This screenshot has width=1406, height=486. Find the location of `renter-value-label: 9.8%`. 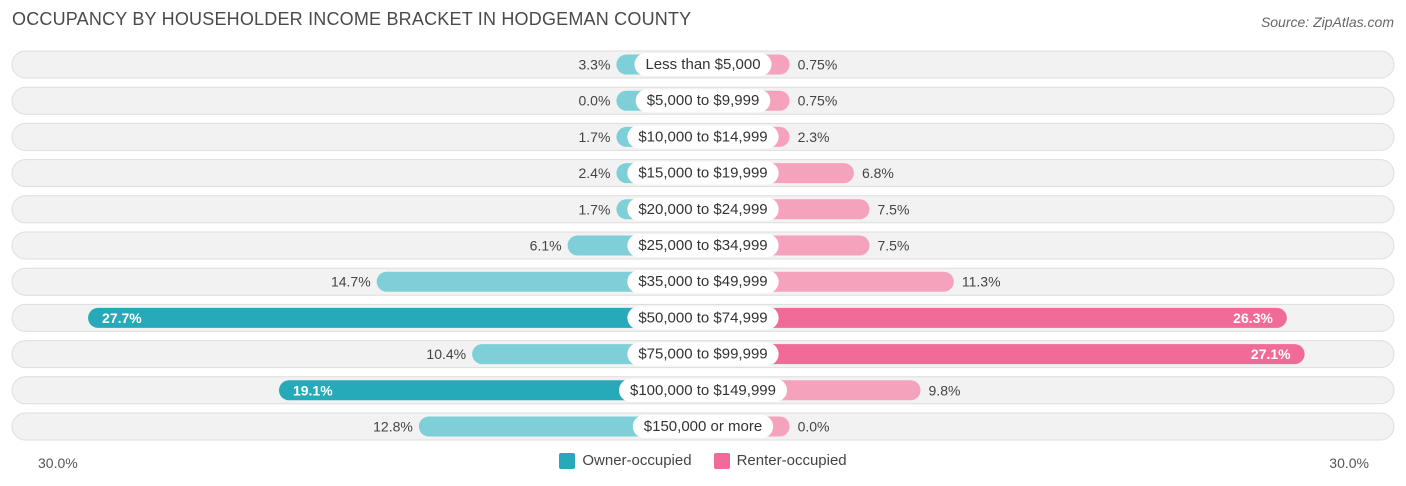

renter-value-label: 9.8% is located at coordinates (945, 390).